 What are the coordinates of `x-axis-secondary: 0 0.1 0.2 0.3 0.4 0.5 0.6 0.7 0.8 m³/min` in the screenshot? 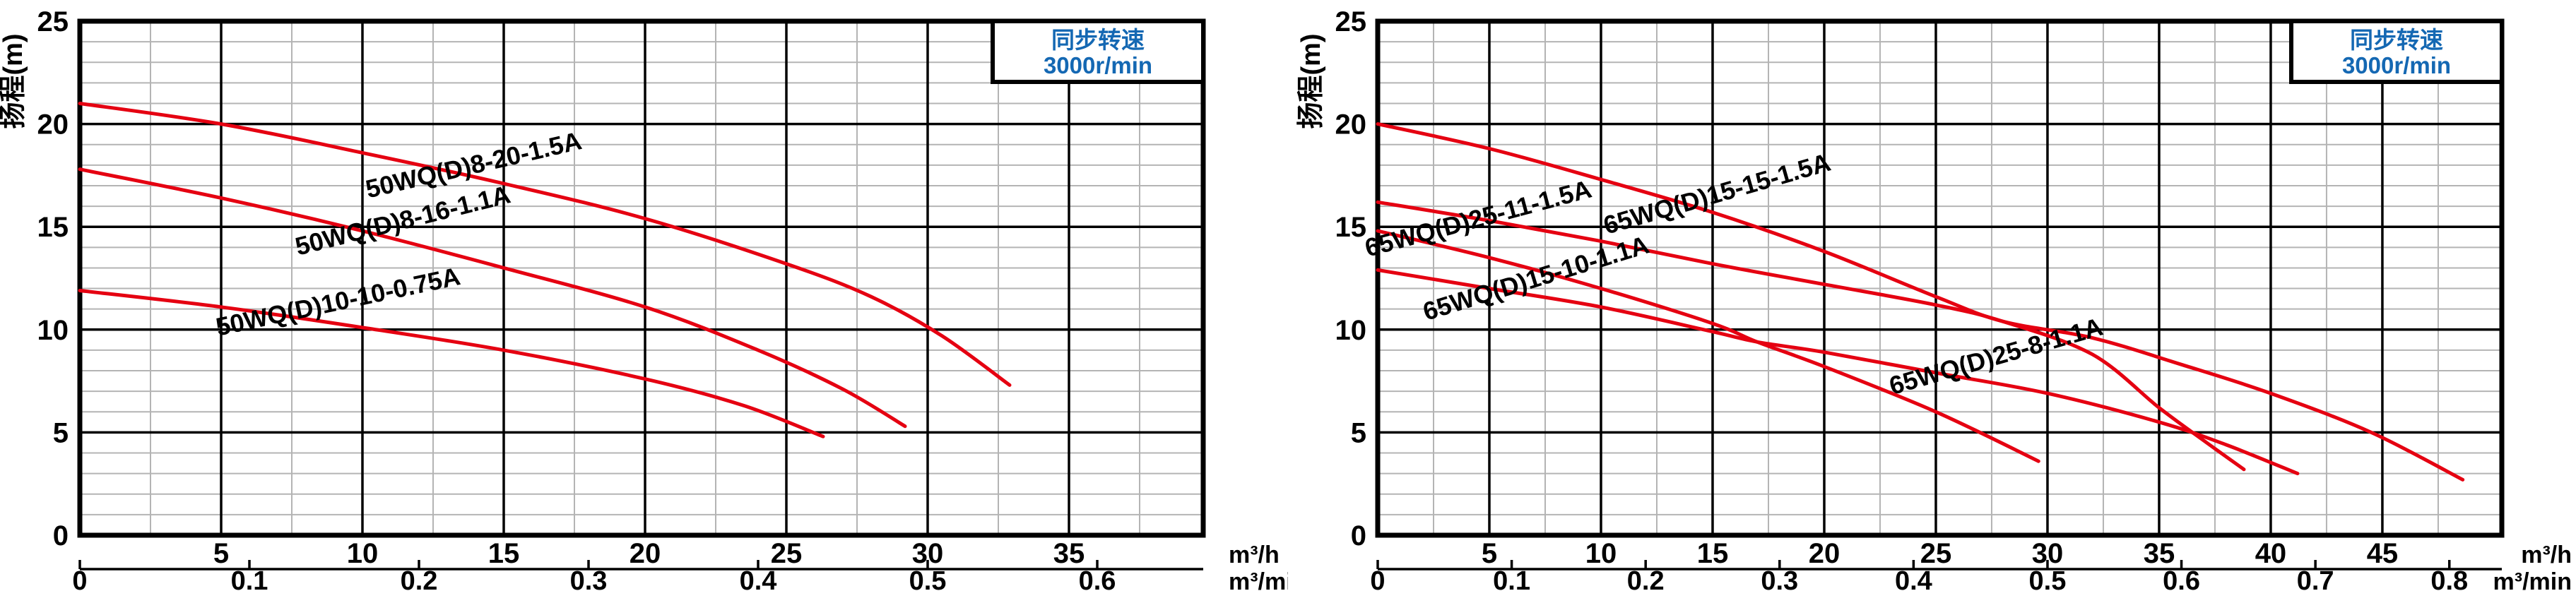 It's located at (1971, 575).